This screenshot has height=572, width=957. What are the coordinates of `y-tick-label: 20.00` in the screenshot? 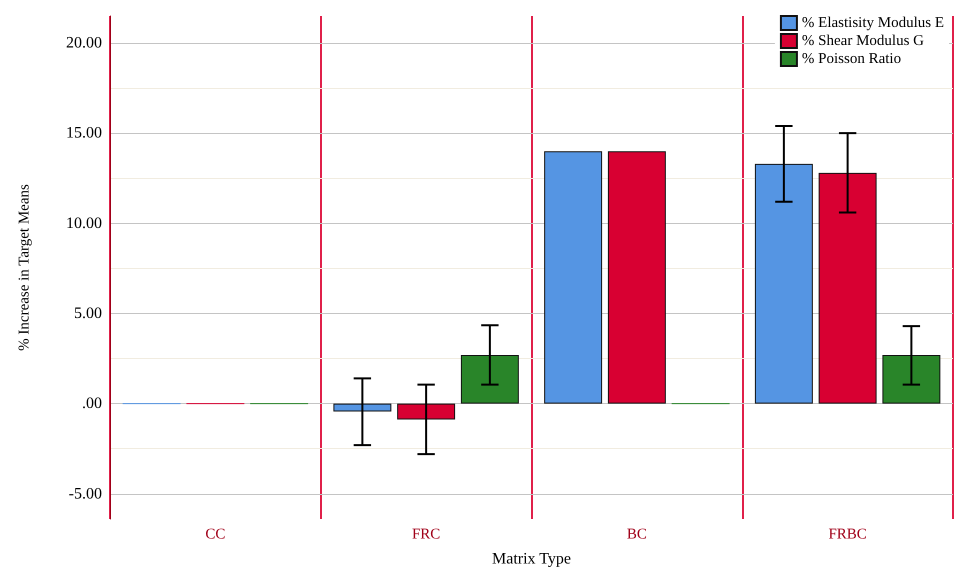 It's located at (84, 43).